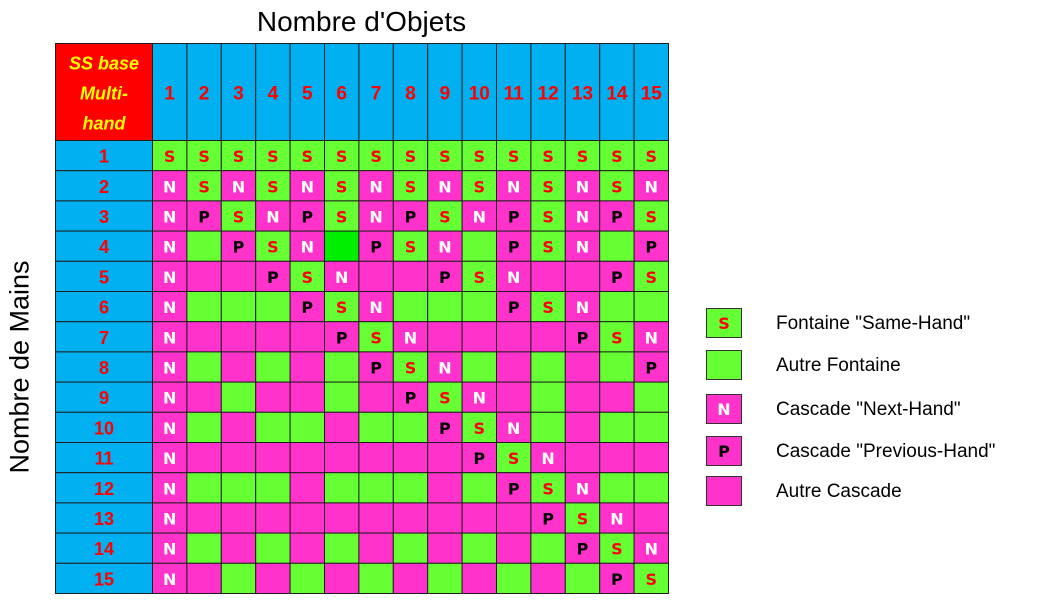  Describe the element at coordinates (20, 366) in the screenshot. I see `y-axis-label: Nombre de Mains` at that location.